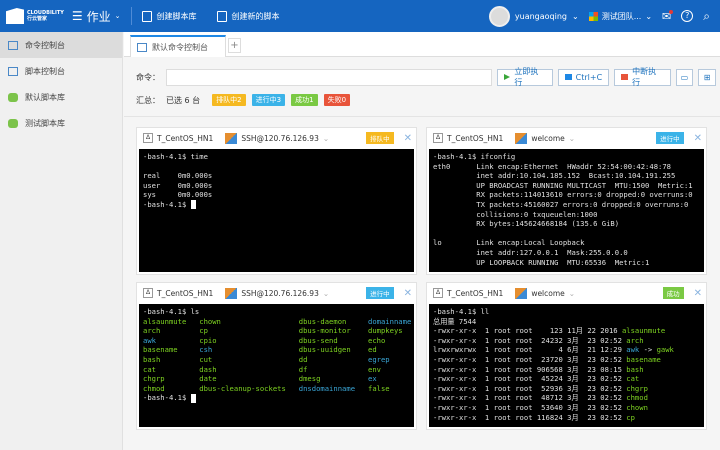 The image size is (720, 450). I want to click on terminal-line: 总用量 7544, so click(566, 322).